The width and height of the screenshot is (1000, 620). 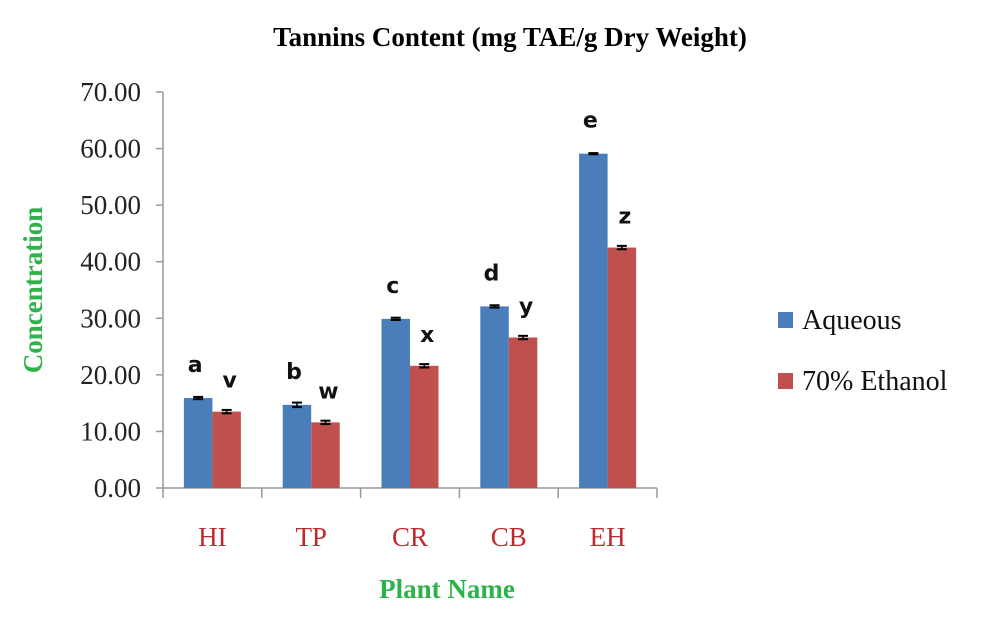 What do you see at coordinates (328, 391) in the screenshot?
I see `significance-label: w` at bounding box center [328, 391].